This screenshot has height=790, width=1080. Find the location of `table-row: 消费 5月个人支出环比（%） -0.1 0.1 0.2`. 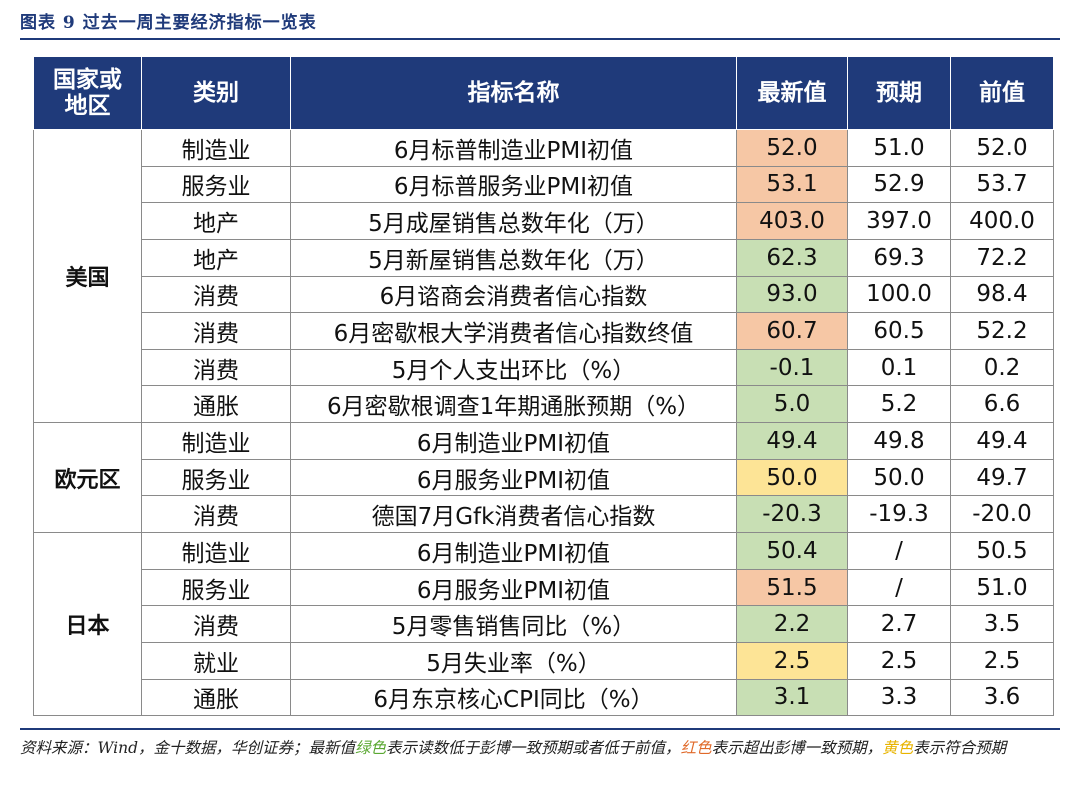

table-row: 消费 5月个人支出环比（%） -0.1 0.1 0.2 is located at coordinates (544, 367).